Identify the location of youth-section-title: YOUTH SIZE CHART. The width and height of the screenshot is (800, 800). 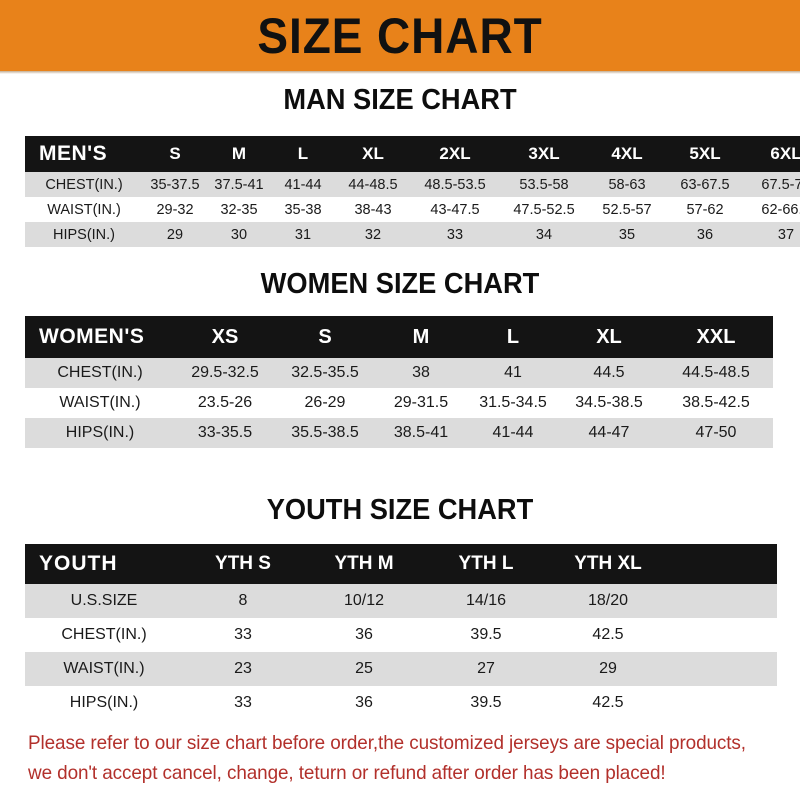
(400, 510).